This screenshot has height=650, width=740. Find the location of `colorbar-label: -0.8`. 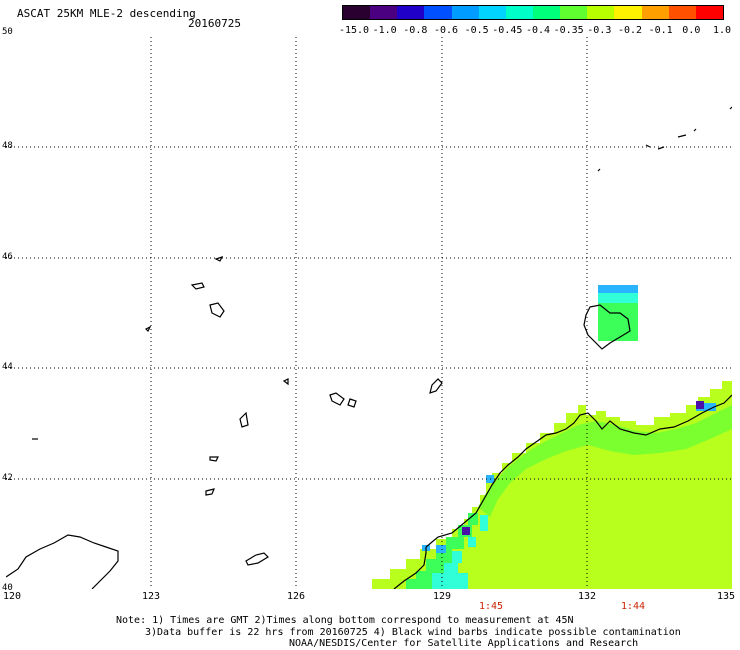

colorbar-label: -0.8 is located at coordinates (415, 30).